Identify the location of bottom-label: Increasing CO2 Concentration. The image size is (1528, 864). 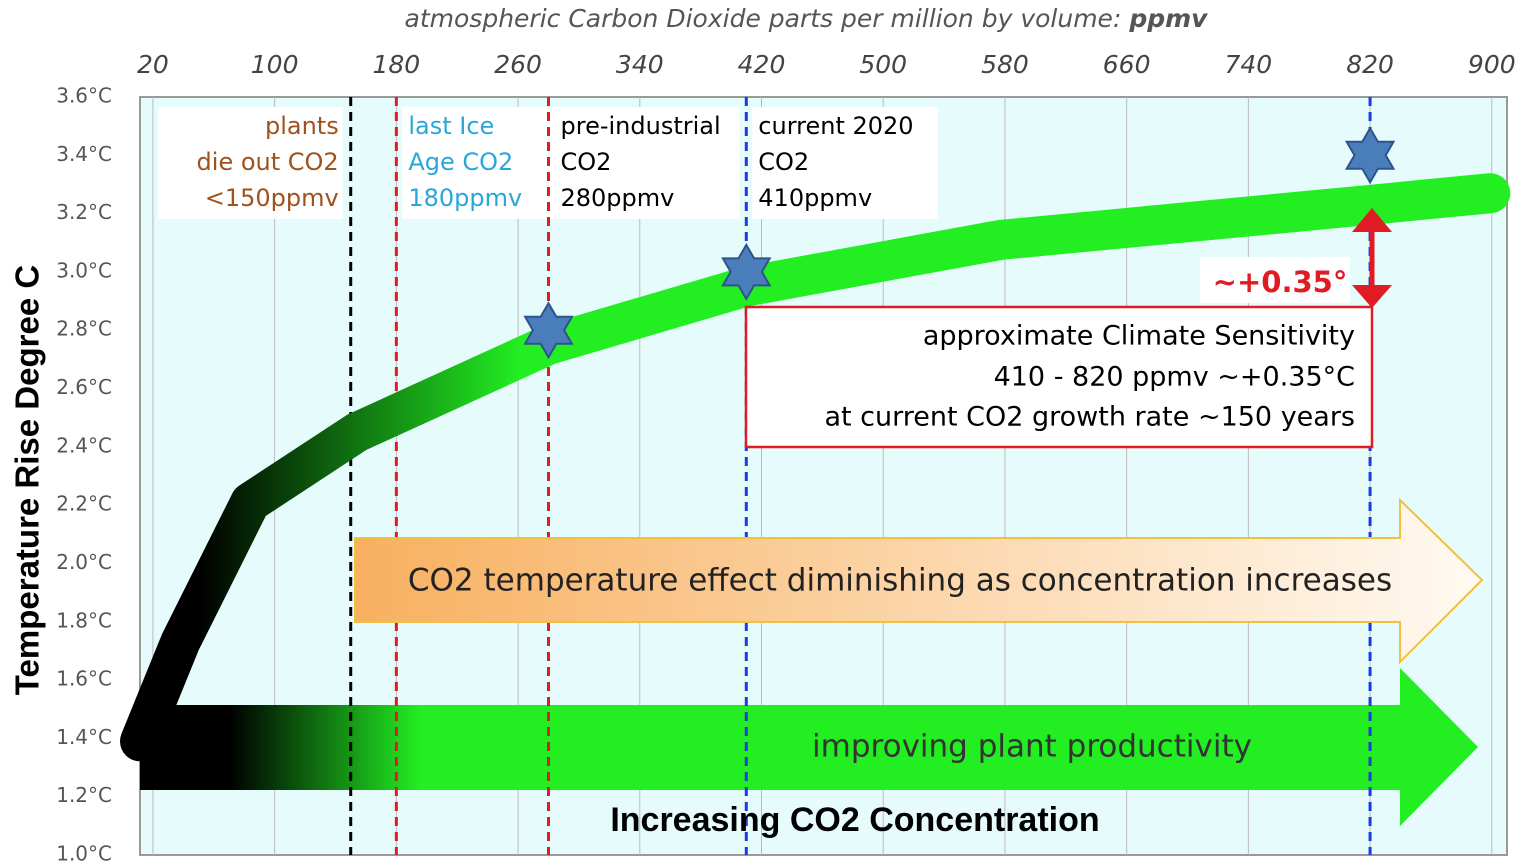
(854, 820).